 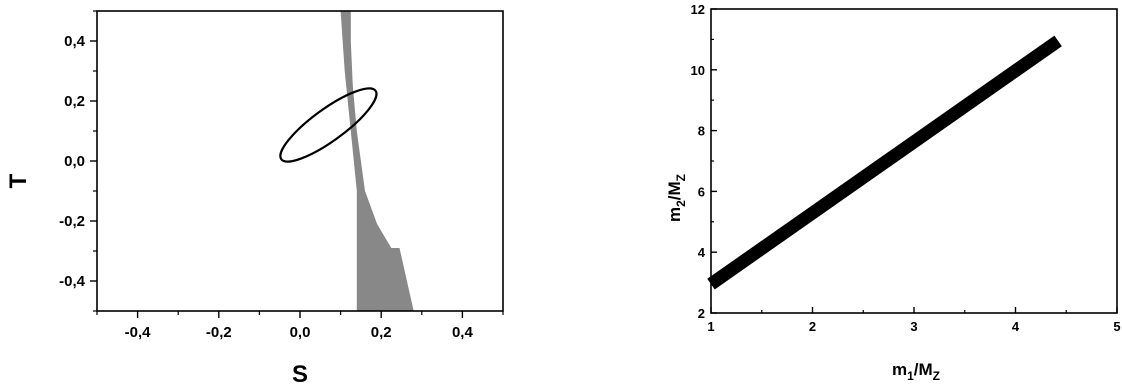 I want to click on y-tick-label: 2, so click(x=701, y=313).